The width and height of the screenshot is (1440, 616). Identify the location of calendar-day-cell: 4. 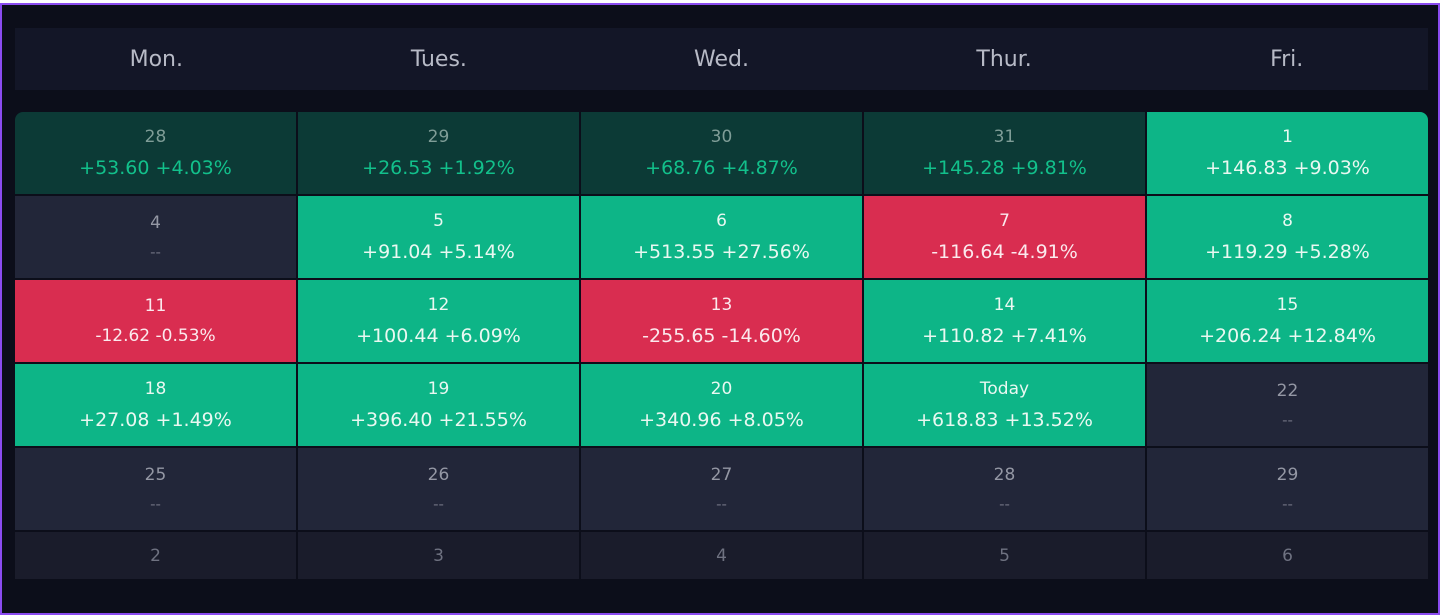
(721, 555).